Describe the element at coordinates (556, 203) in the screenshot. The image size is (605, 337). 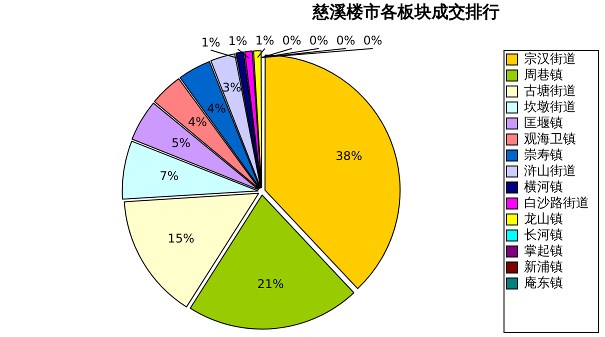
I see `legend-label: 白沙路街道` at that location.